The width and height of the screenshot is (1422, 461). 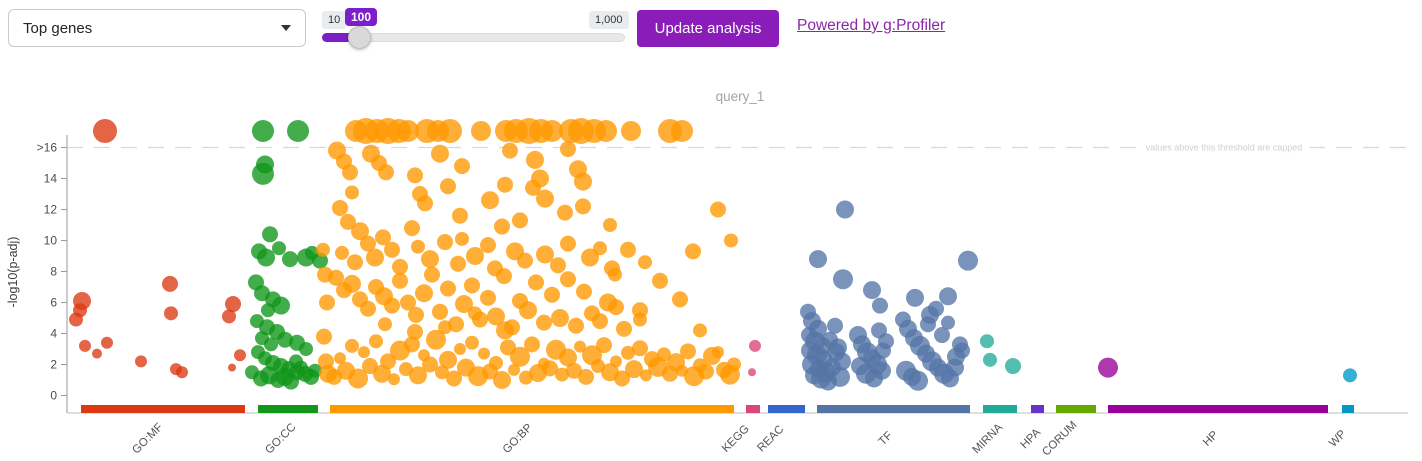 What do you see at coordinates (1348, 409) in the screenshot?
I see `source-bar-wp` at bounding box center [1348, 409].